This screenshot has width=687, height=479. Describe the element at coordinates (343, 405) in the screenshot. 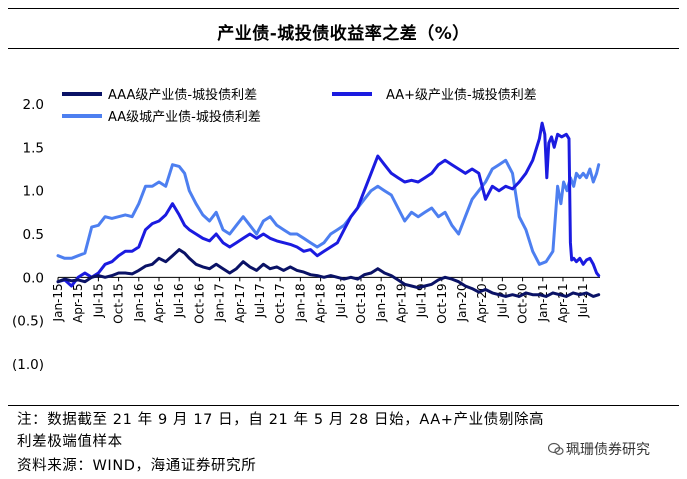

I see `notes-rule` at that location.